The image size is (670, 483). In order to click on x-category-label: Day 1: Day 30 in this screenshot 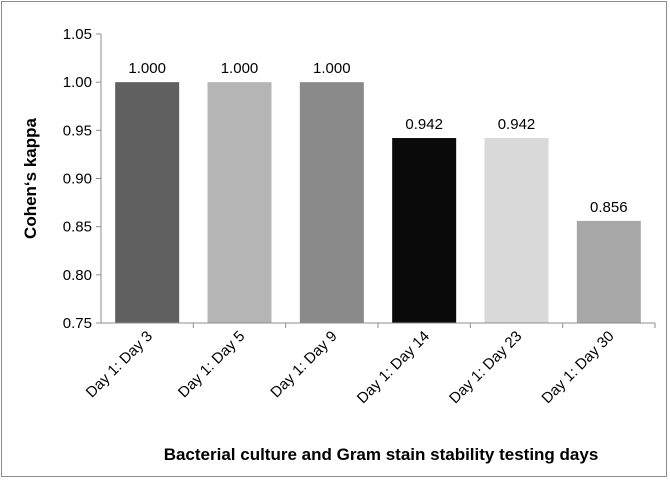, I will do `click(577, 367)`.